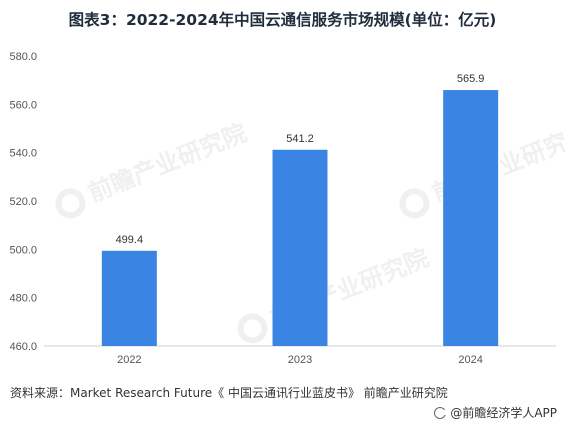 This screenshot has height=426, width=565. What do you see at coordinates (23, 299) in the screenshot?
I see `y-tick-label: 480.0` at bounding box center [23, 299].